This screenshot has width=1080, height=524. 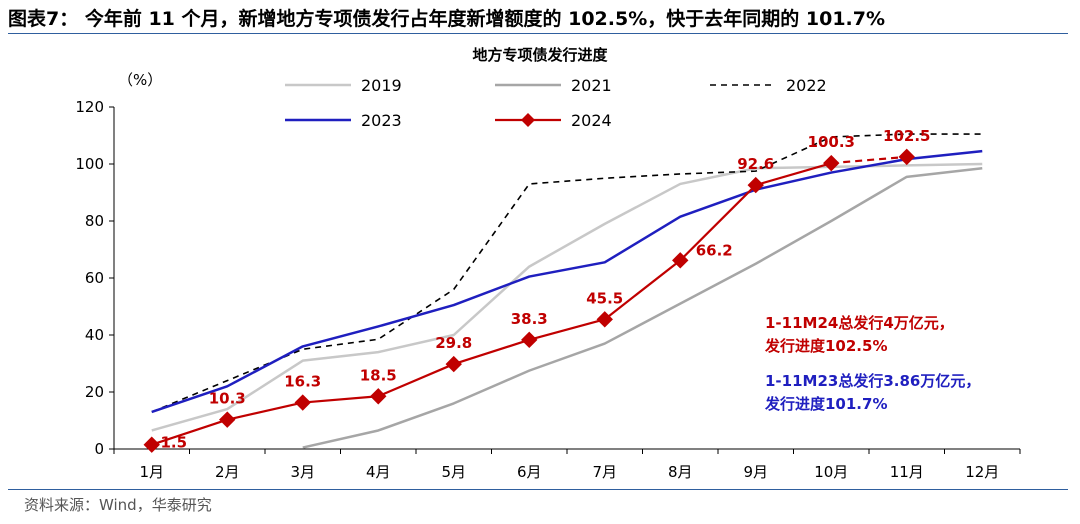 What do you see at coordinates (591, 120) in the screenshot?
I see `legend-label-2024: 2024` at bounding box center [591, 120].